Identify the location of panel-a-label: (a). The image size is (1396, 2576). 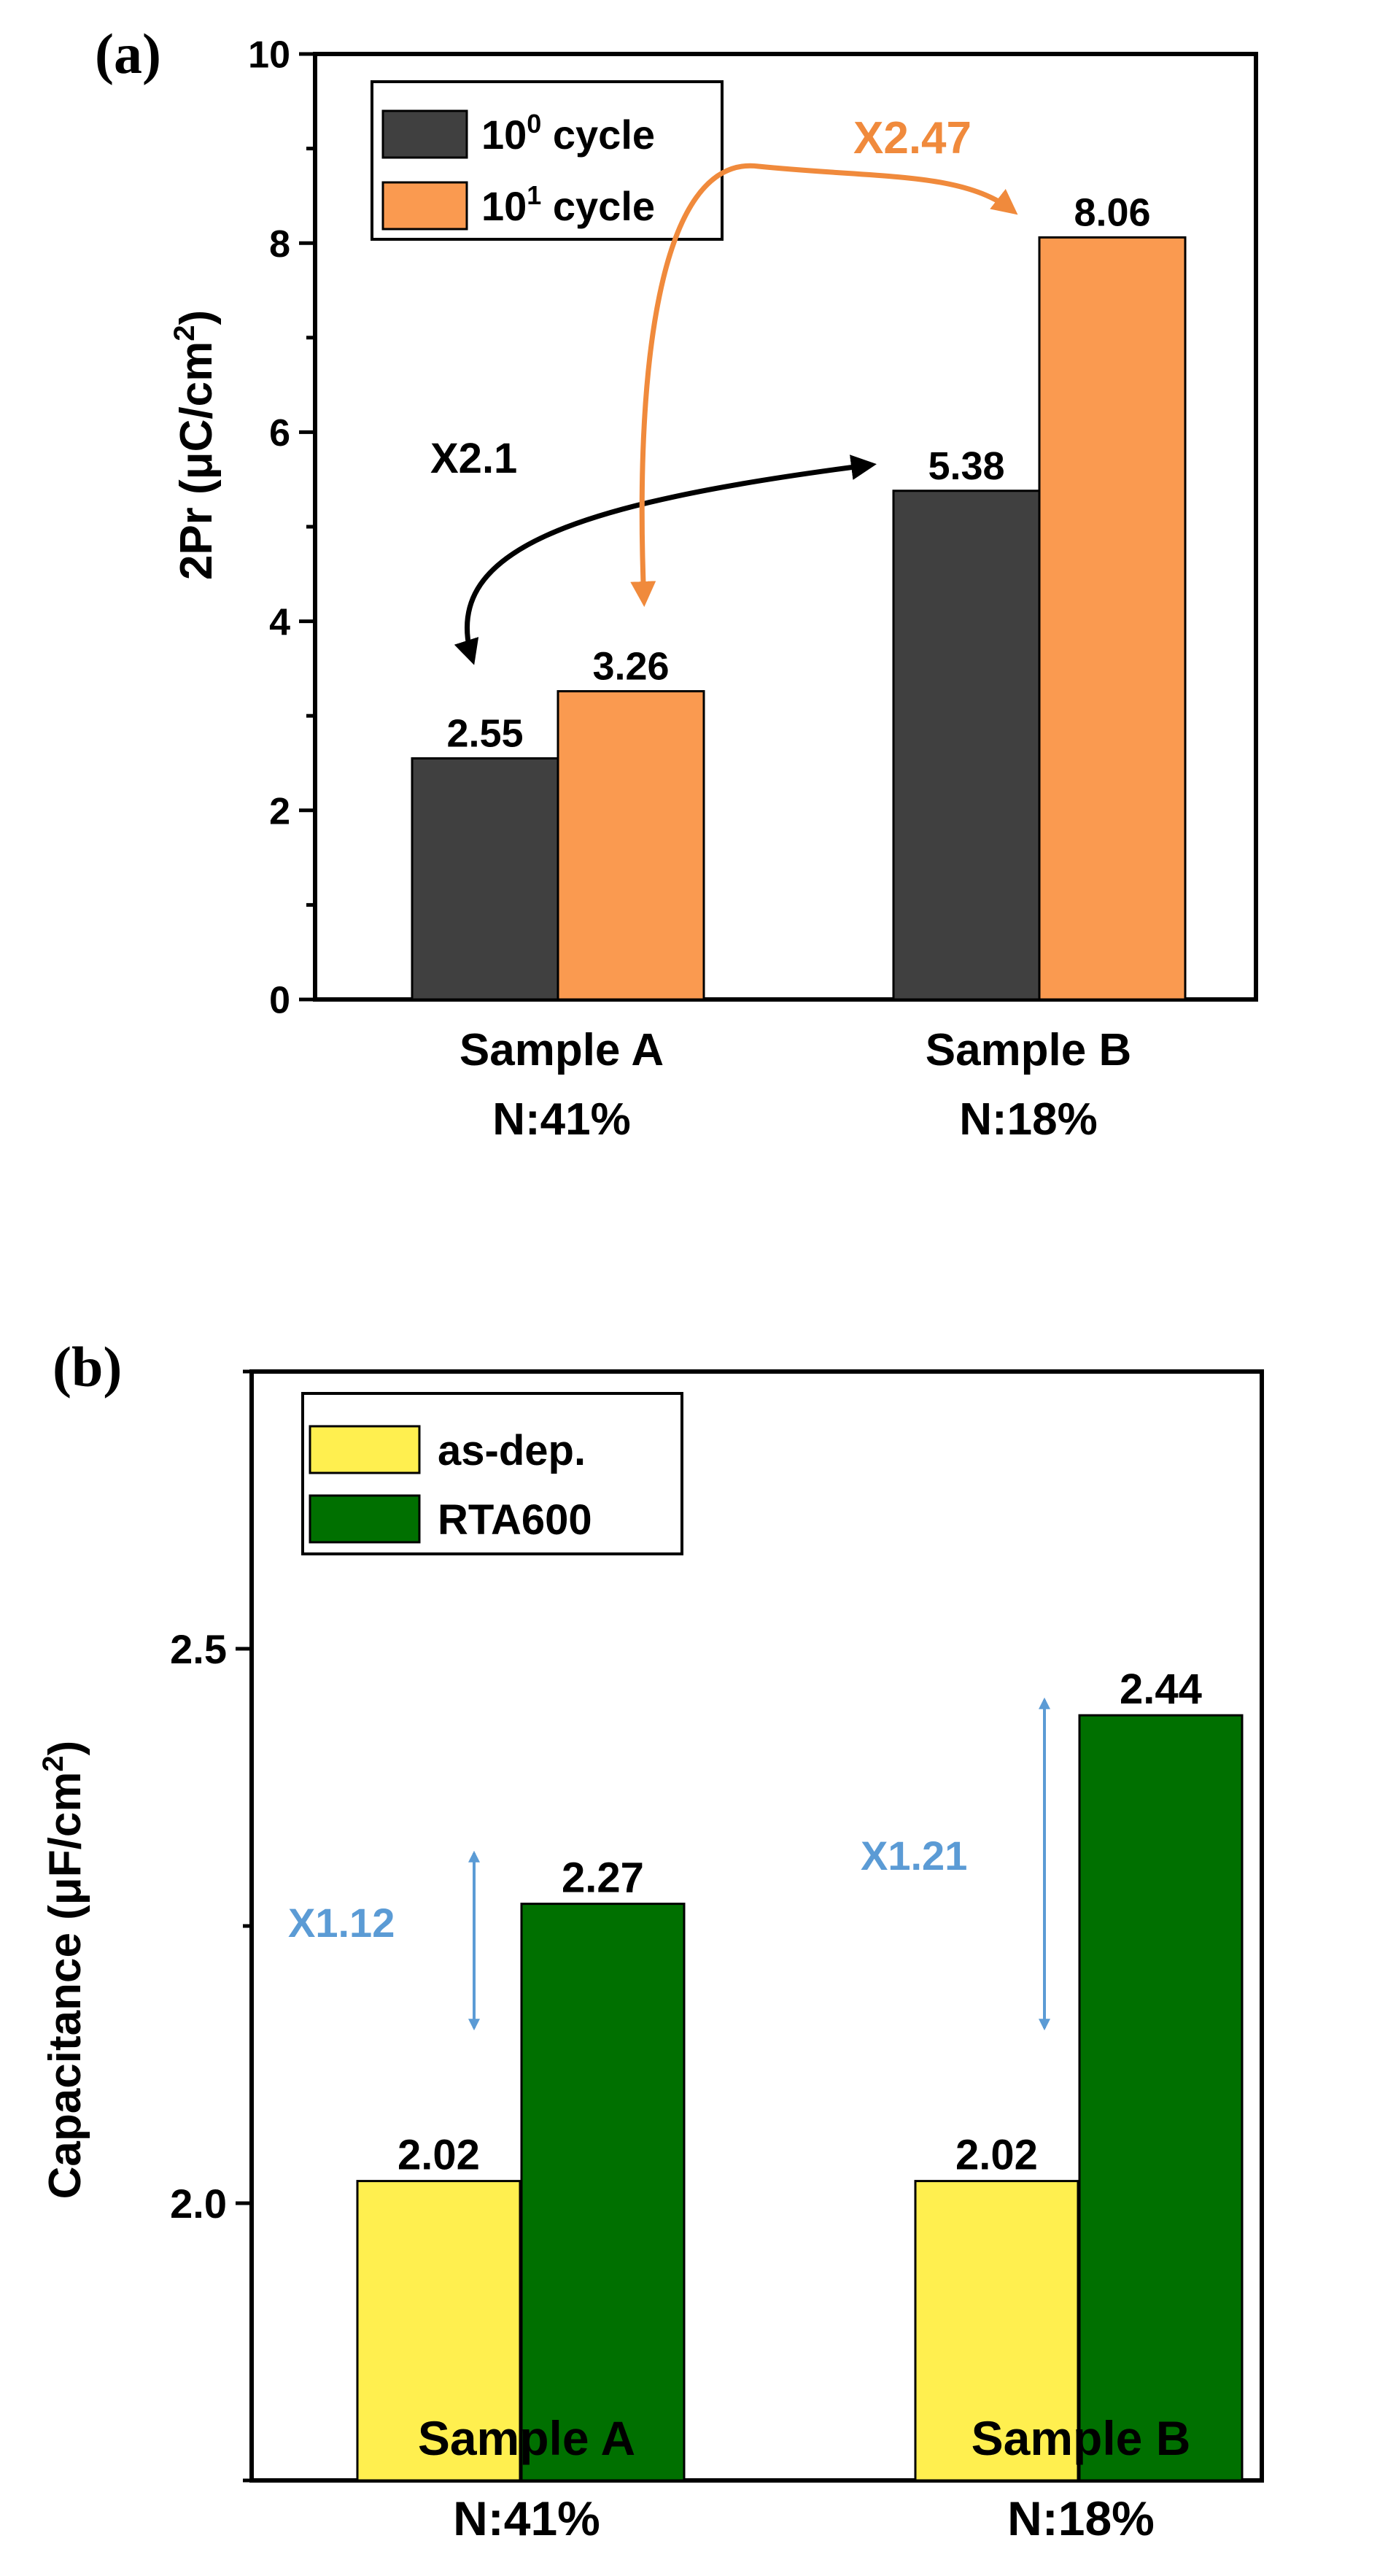
(128, 53).